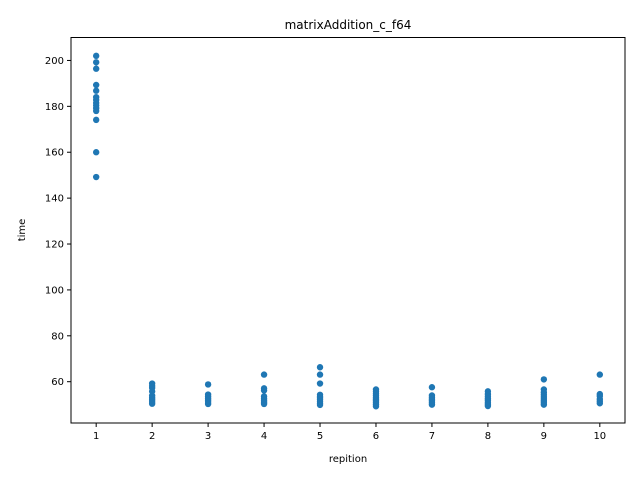 This screenshot has width=640, height=480. I want to click on x-tick-label: 3, so click(208, 436).